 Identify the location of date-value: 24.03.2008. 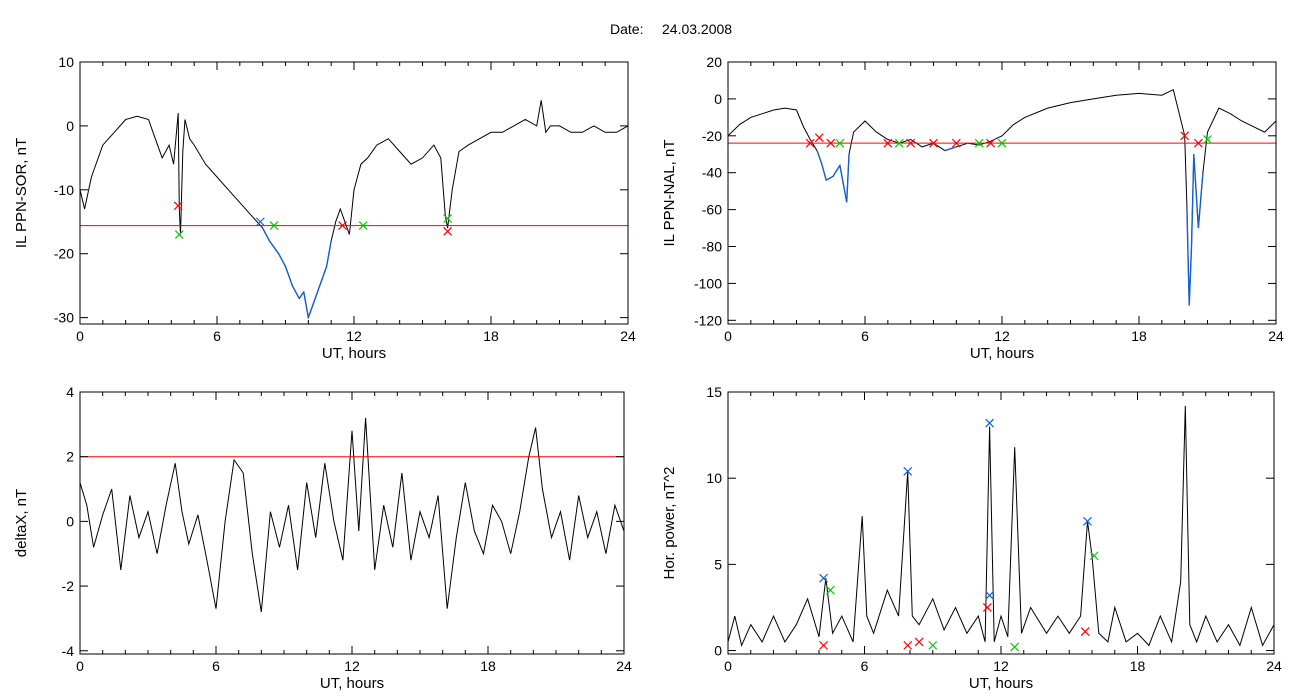
(697, 29).